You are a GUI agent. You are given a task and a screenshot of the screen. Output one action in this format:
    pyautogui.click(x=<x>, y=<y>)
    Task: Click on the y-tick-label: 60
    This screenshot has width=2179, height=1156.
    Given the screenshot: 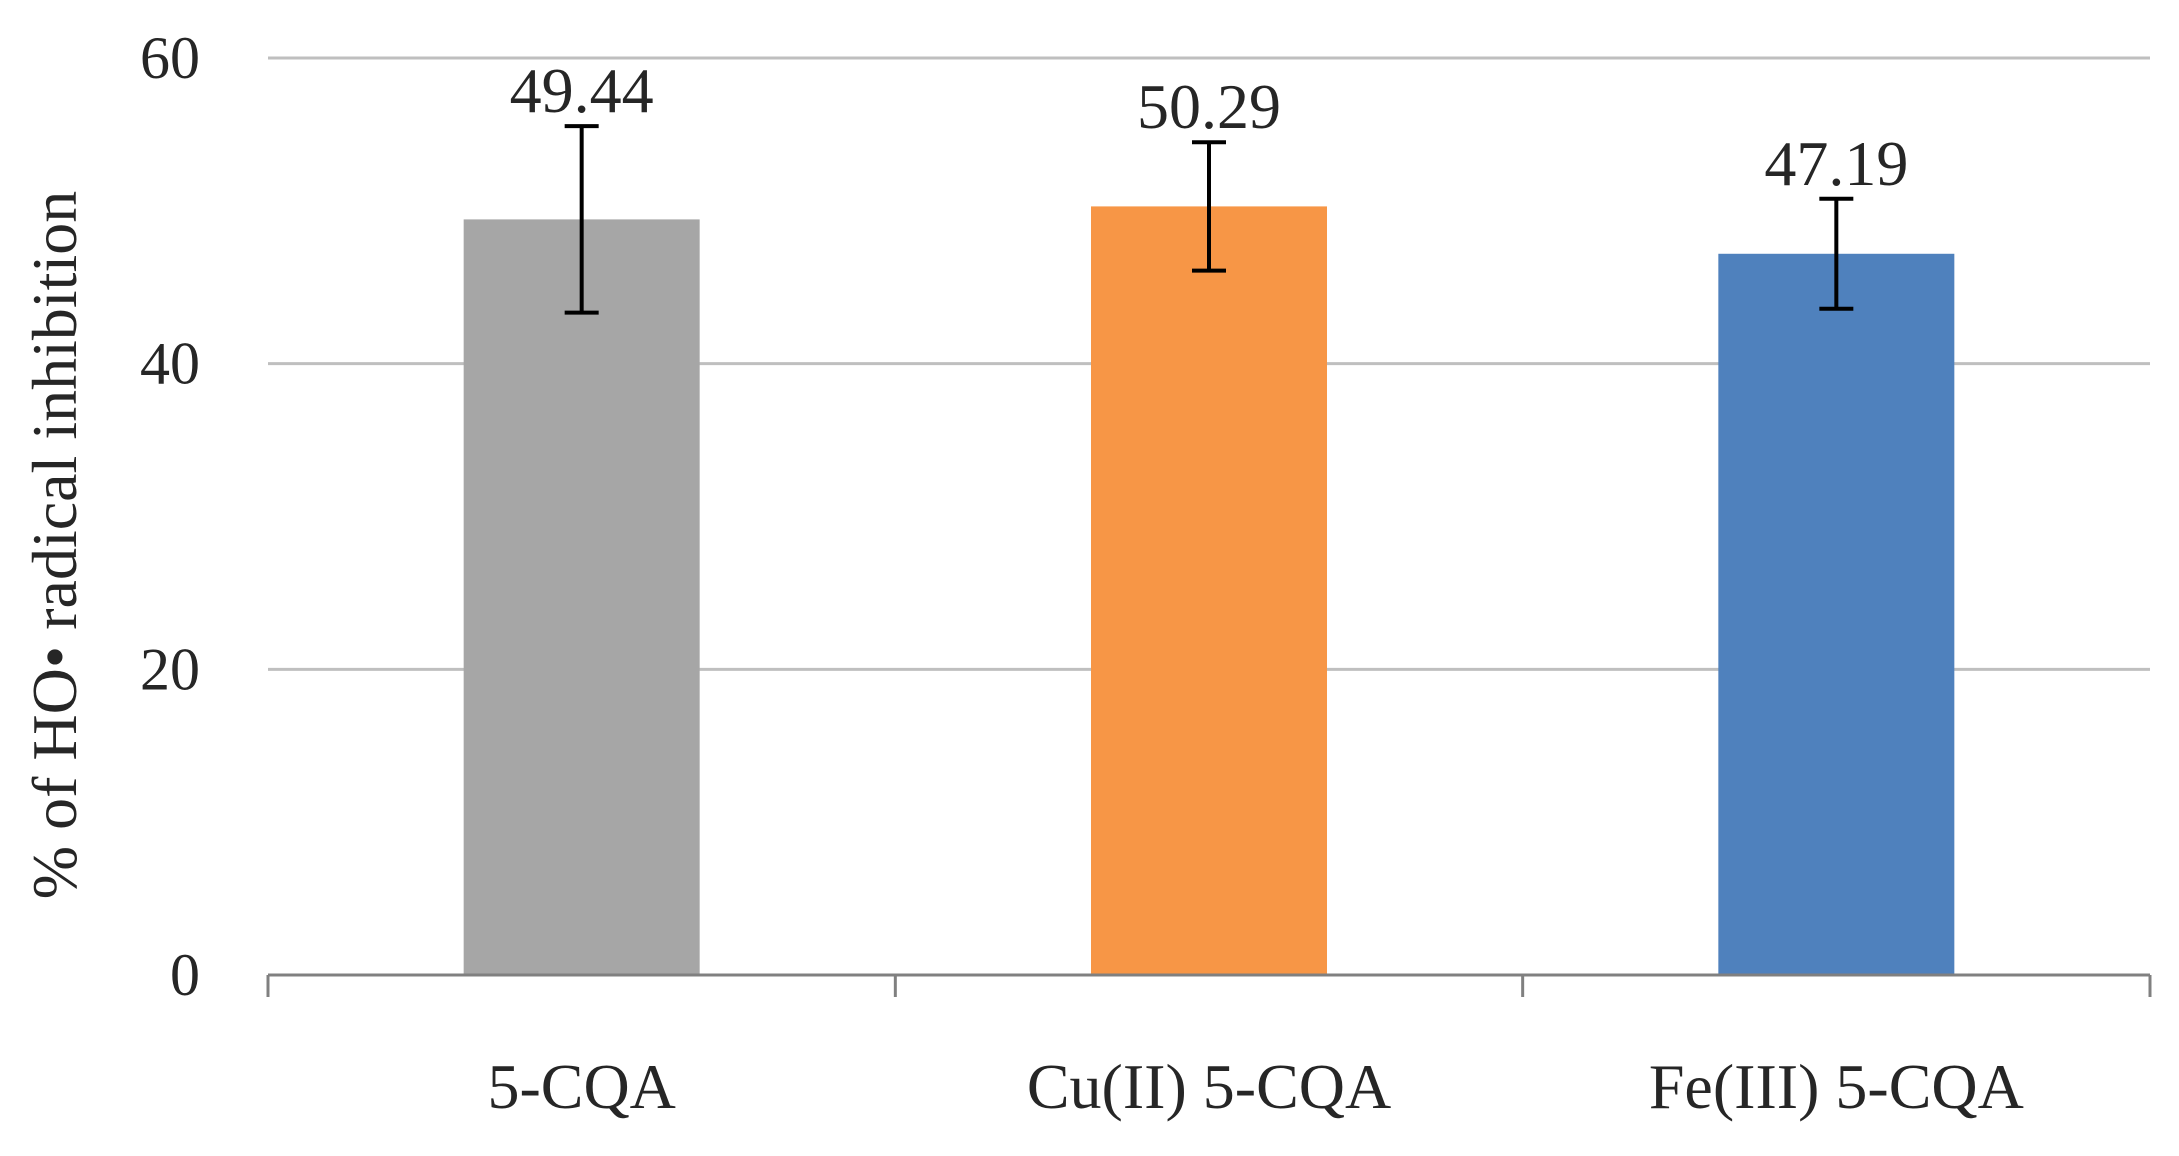 What is the action you would take?
    pyautogui.click(x=170, y=58)
    